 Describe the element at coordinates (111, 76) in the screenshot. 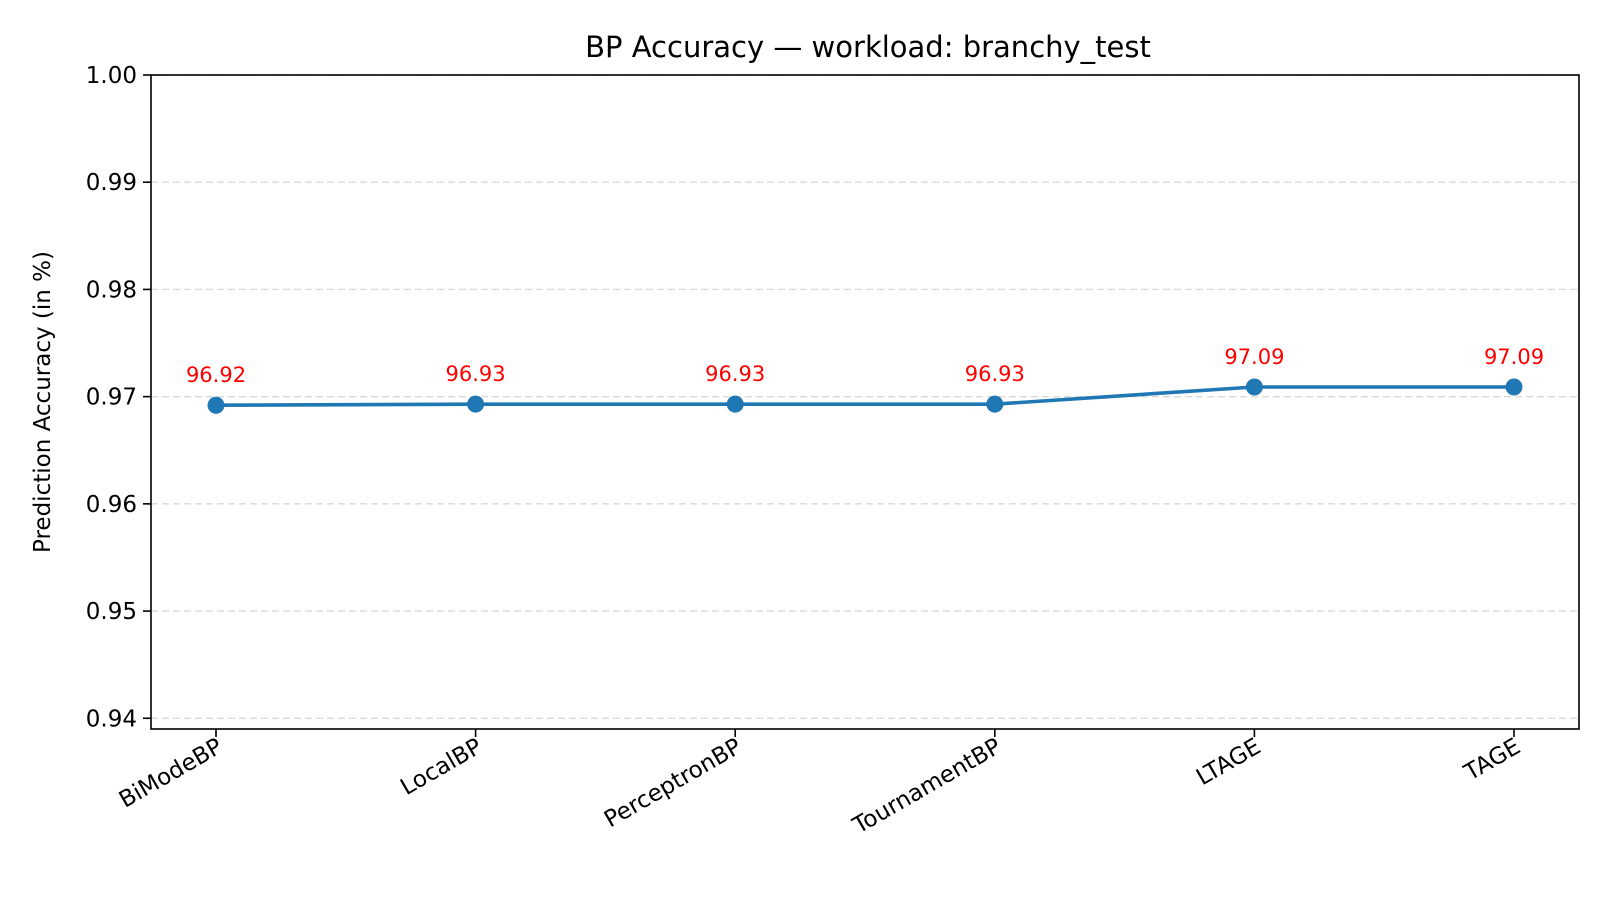

I see `y-tick-label: 1.00` at that location.